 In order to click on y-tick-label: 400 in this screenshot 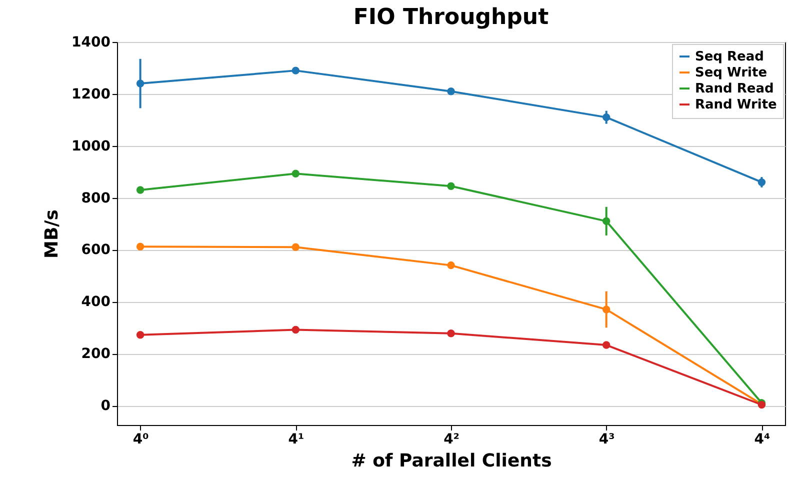, I will do `click(96, 302)`.